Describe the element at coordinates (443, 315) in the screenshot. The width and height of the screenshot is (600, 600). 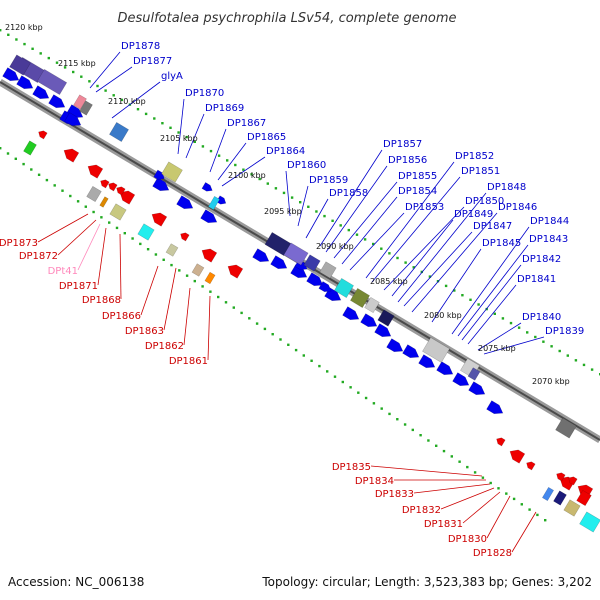
I see `scale-label-kbp: 2080 kbp` at that location.